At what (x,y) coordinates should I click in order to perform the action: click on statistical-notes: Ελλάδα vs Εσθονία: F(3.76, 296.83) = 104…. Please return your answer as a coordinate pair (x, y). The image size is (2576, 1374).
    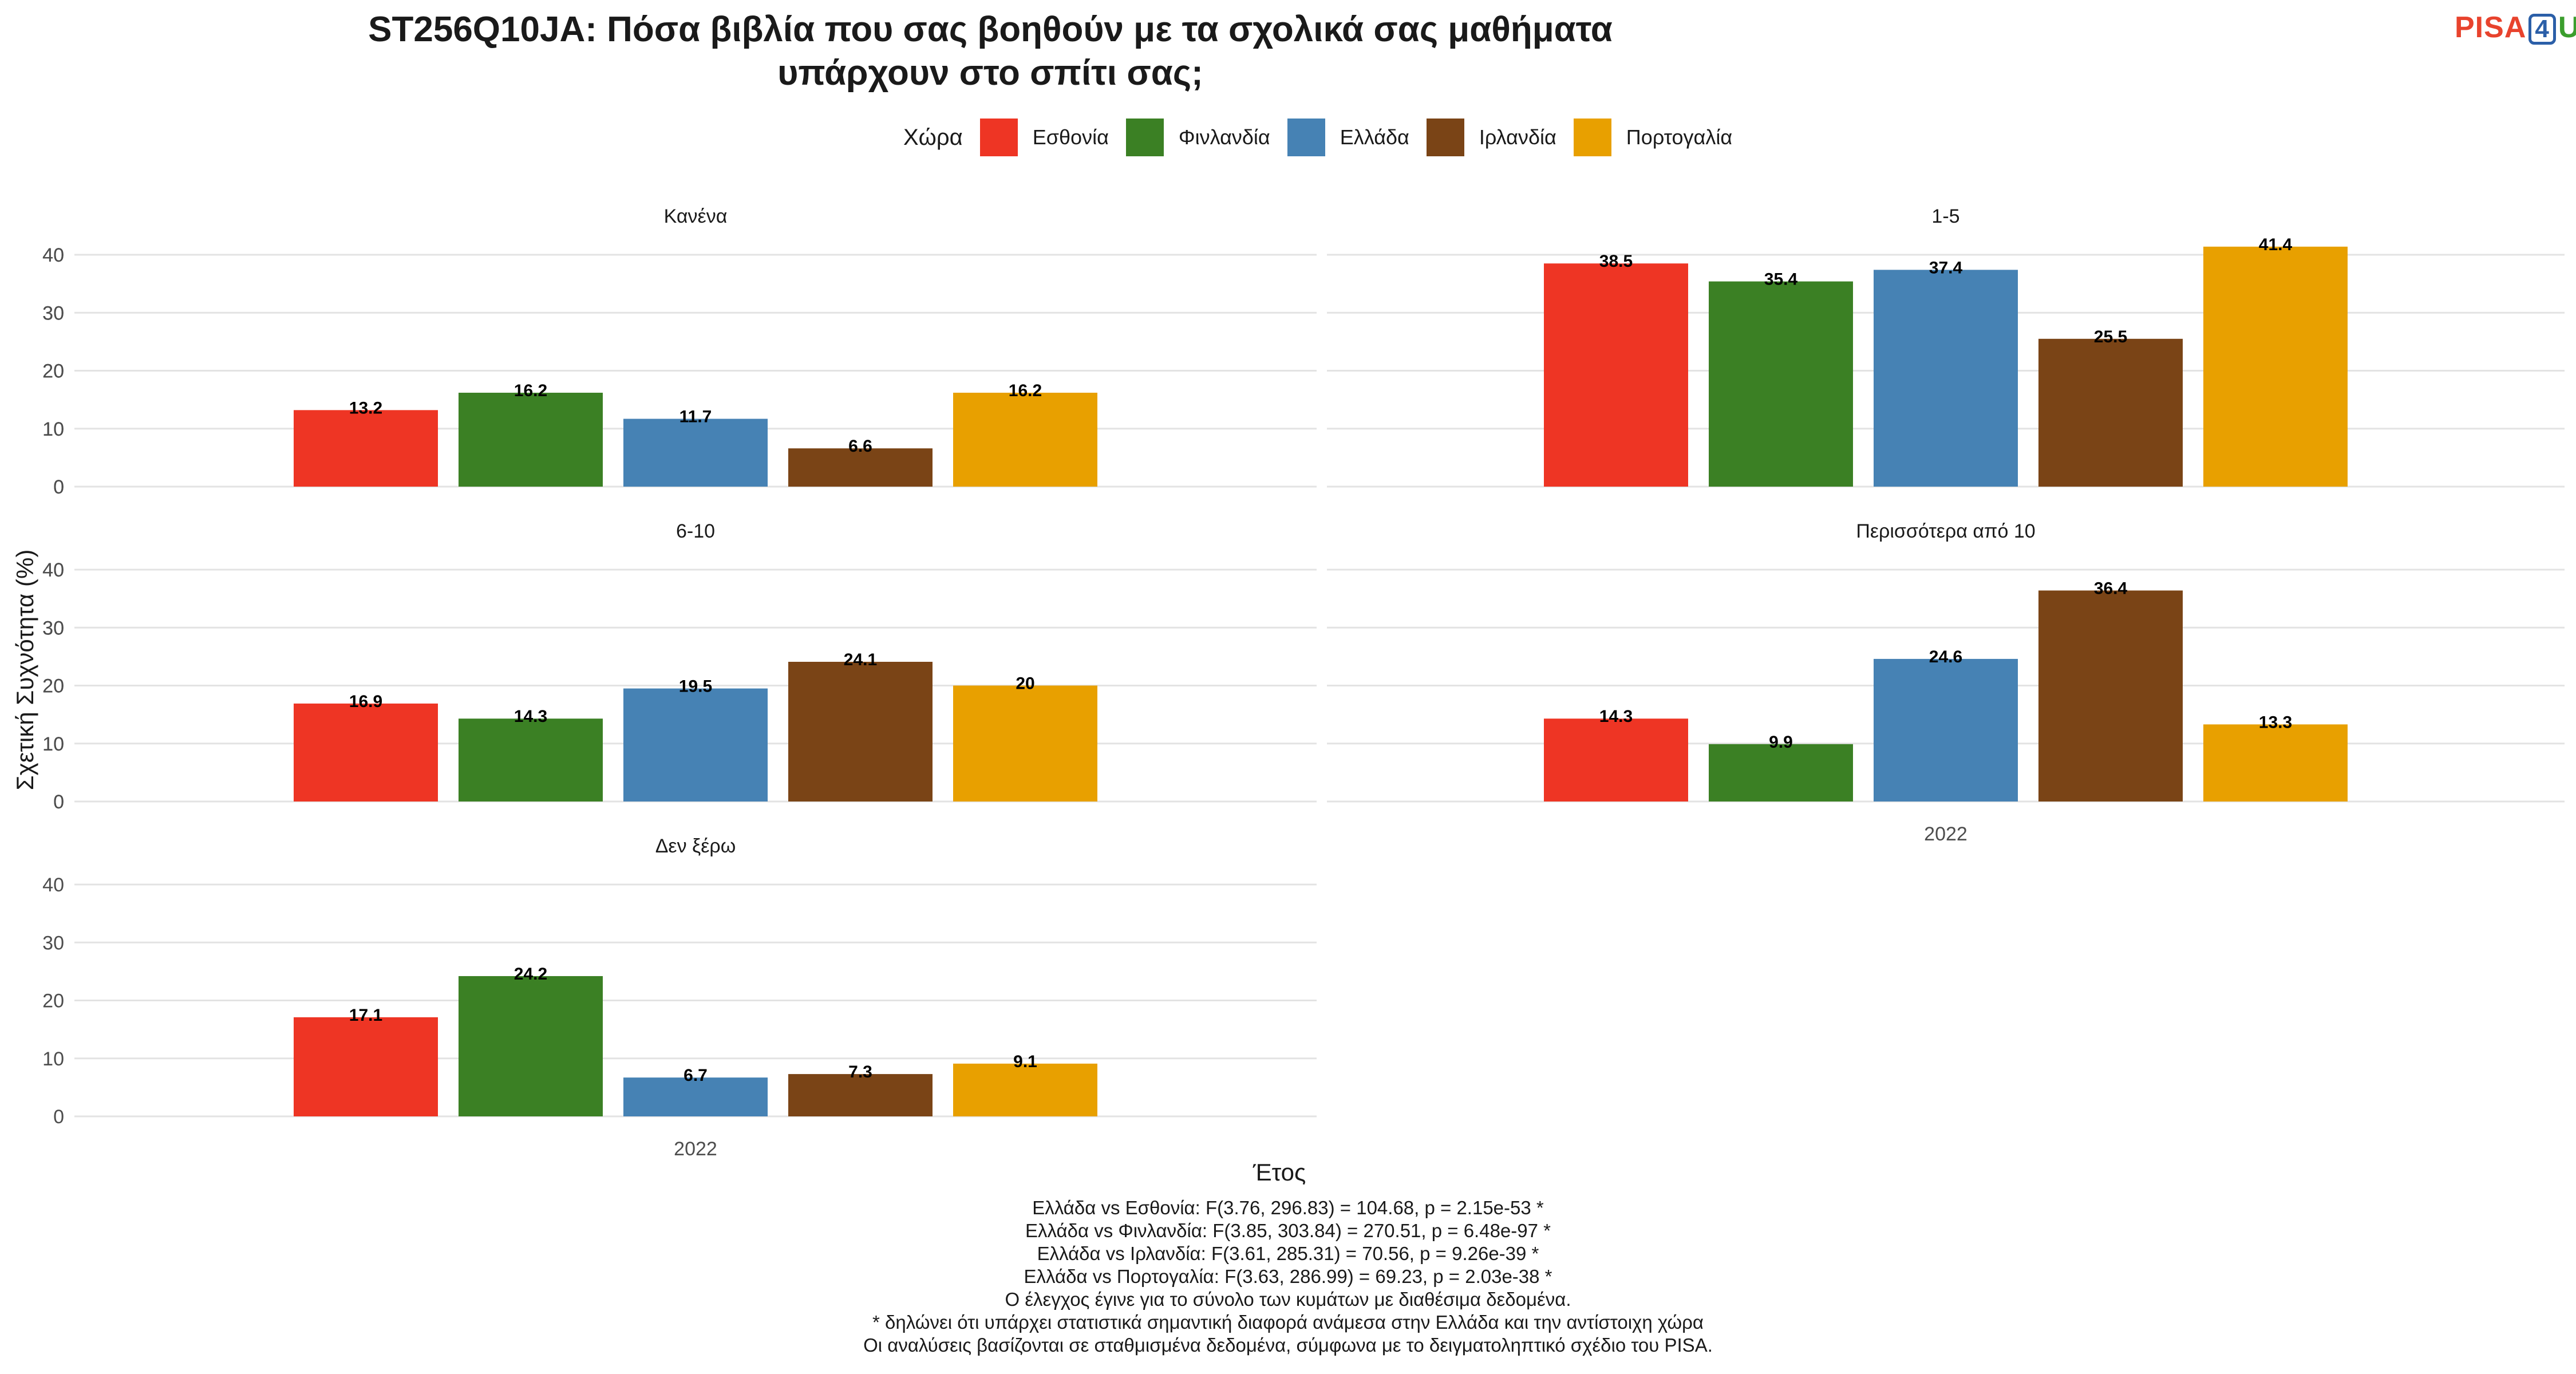
    Looking at the image, I should click on (1288, 1277).